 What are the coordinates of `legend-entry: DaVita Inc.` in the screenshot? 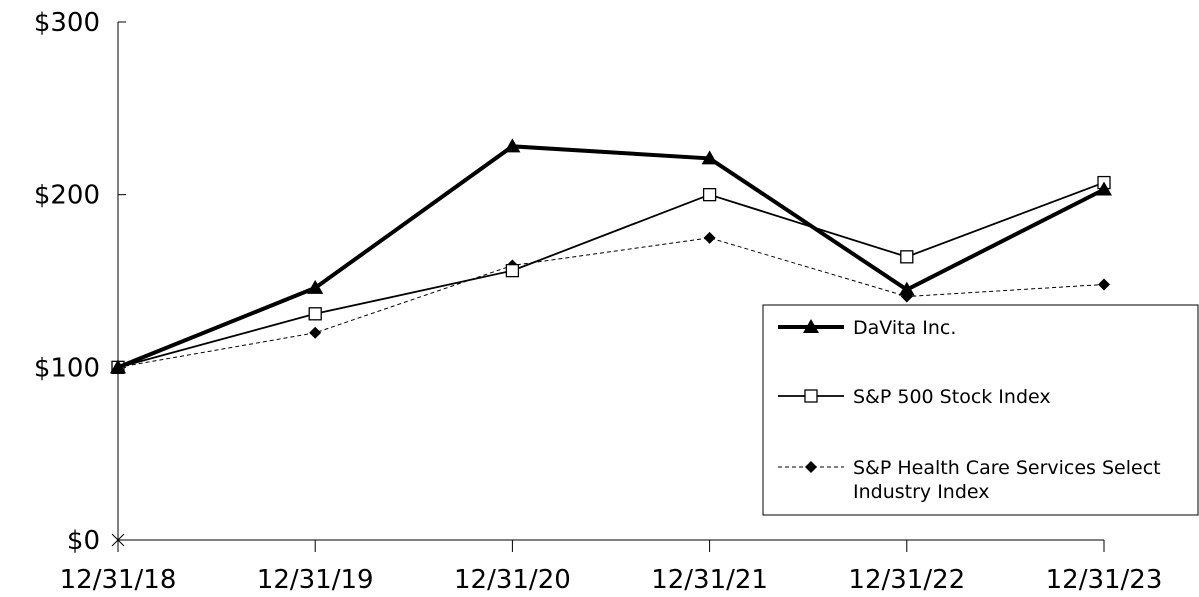 It's located at (867, 328).